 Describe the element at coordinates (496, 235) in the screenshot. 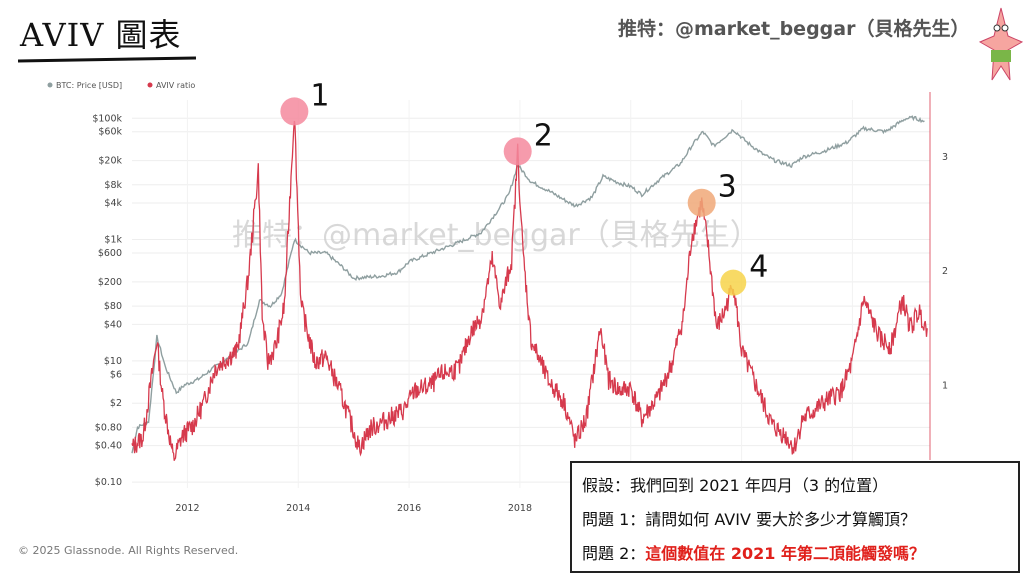

I see `author-watermark: 推特：@market_beggar（貝格先生）` at that location.